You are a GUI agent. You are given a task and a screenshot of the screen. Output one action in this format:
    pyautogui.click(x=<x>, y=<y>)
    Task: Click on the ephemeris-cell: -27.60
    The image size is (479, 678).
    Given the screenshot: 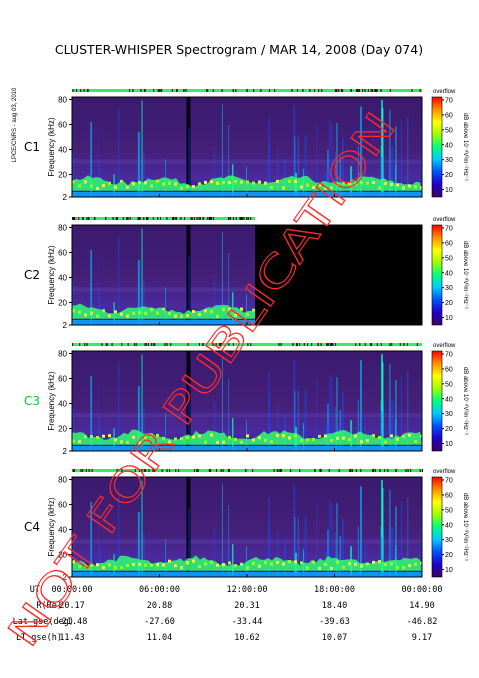 What is the action you would take?
    pyautogui.click(x=159, y=622)
    